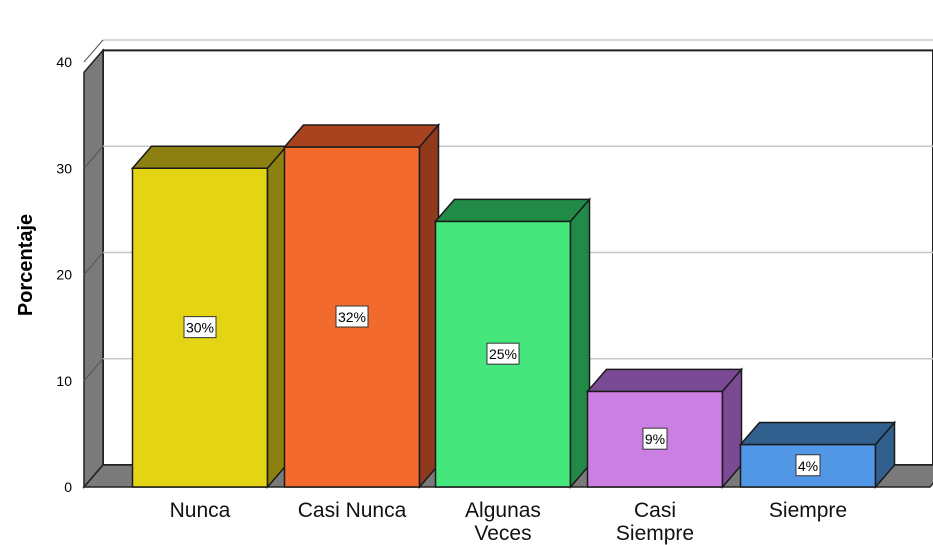 This screenshot has height=545, width=933. I want to click on data-label-text: 32%, so click(352, 317).